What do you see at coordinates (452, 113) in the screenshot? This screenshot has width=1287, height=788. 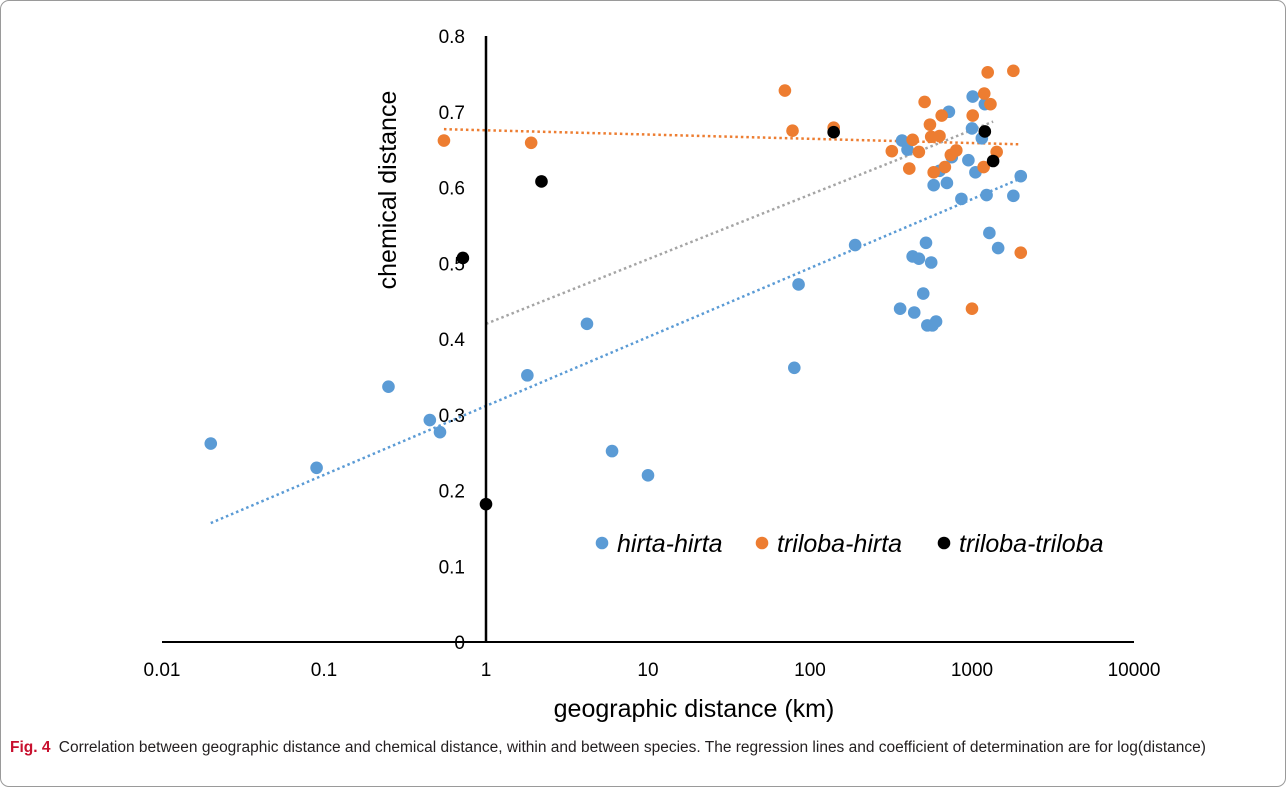 I see `y-tick-label: 0.7` at bounding box center [452, 113].